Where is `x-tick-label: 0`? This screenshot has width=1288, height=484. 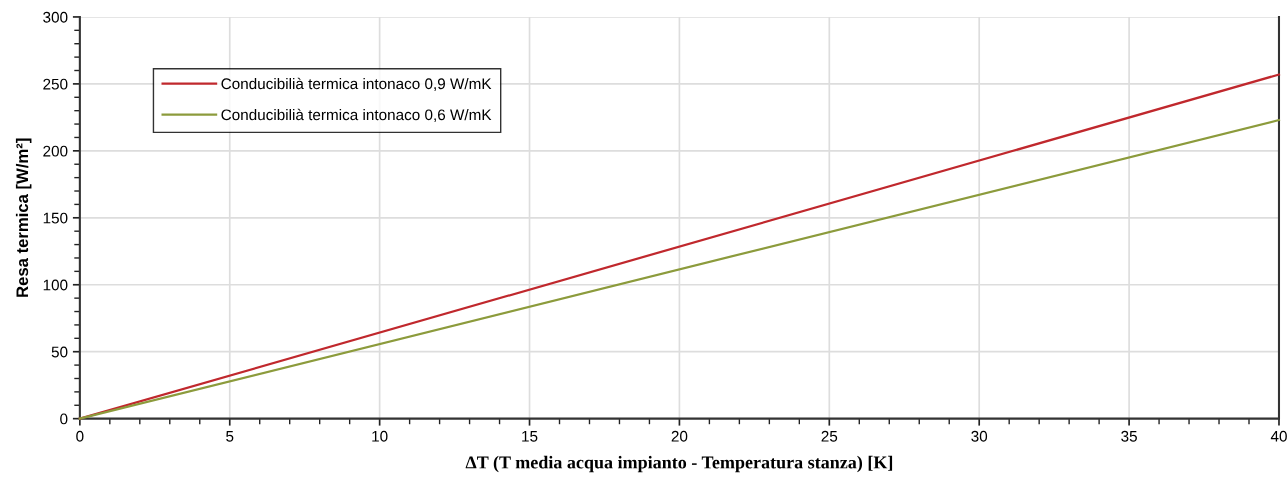 x-tick-label: 0 is located at coordinates (80, 436).